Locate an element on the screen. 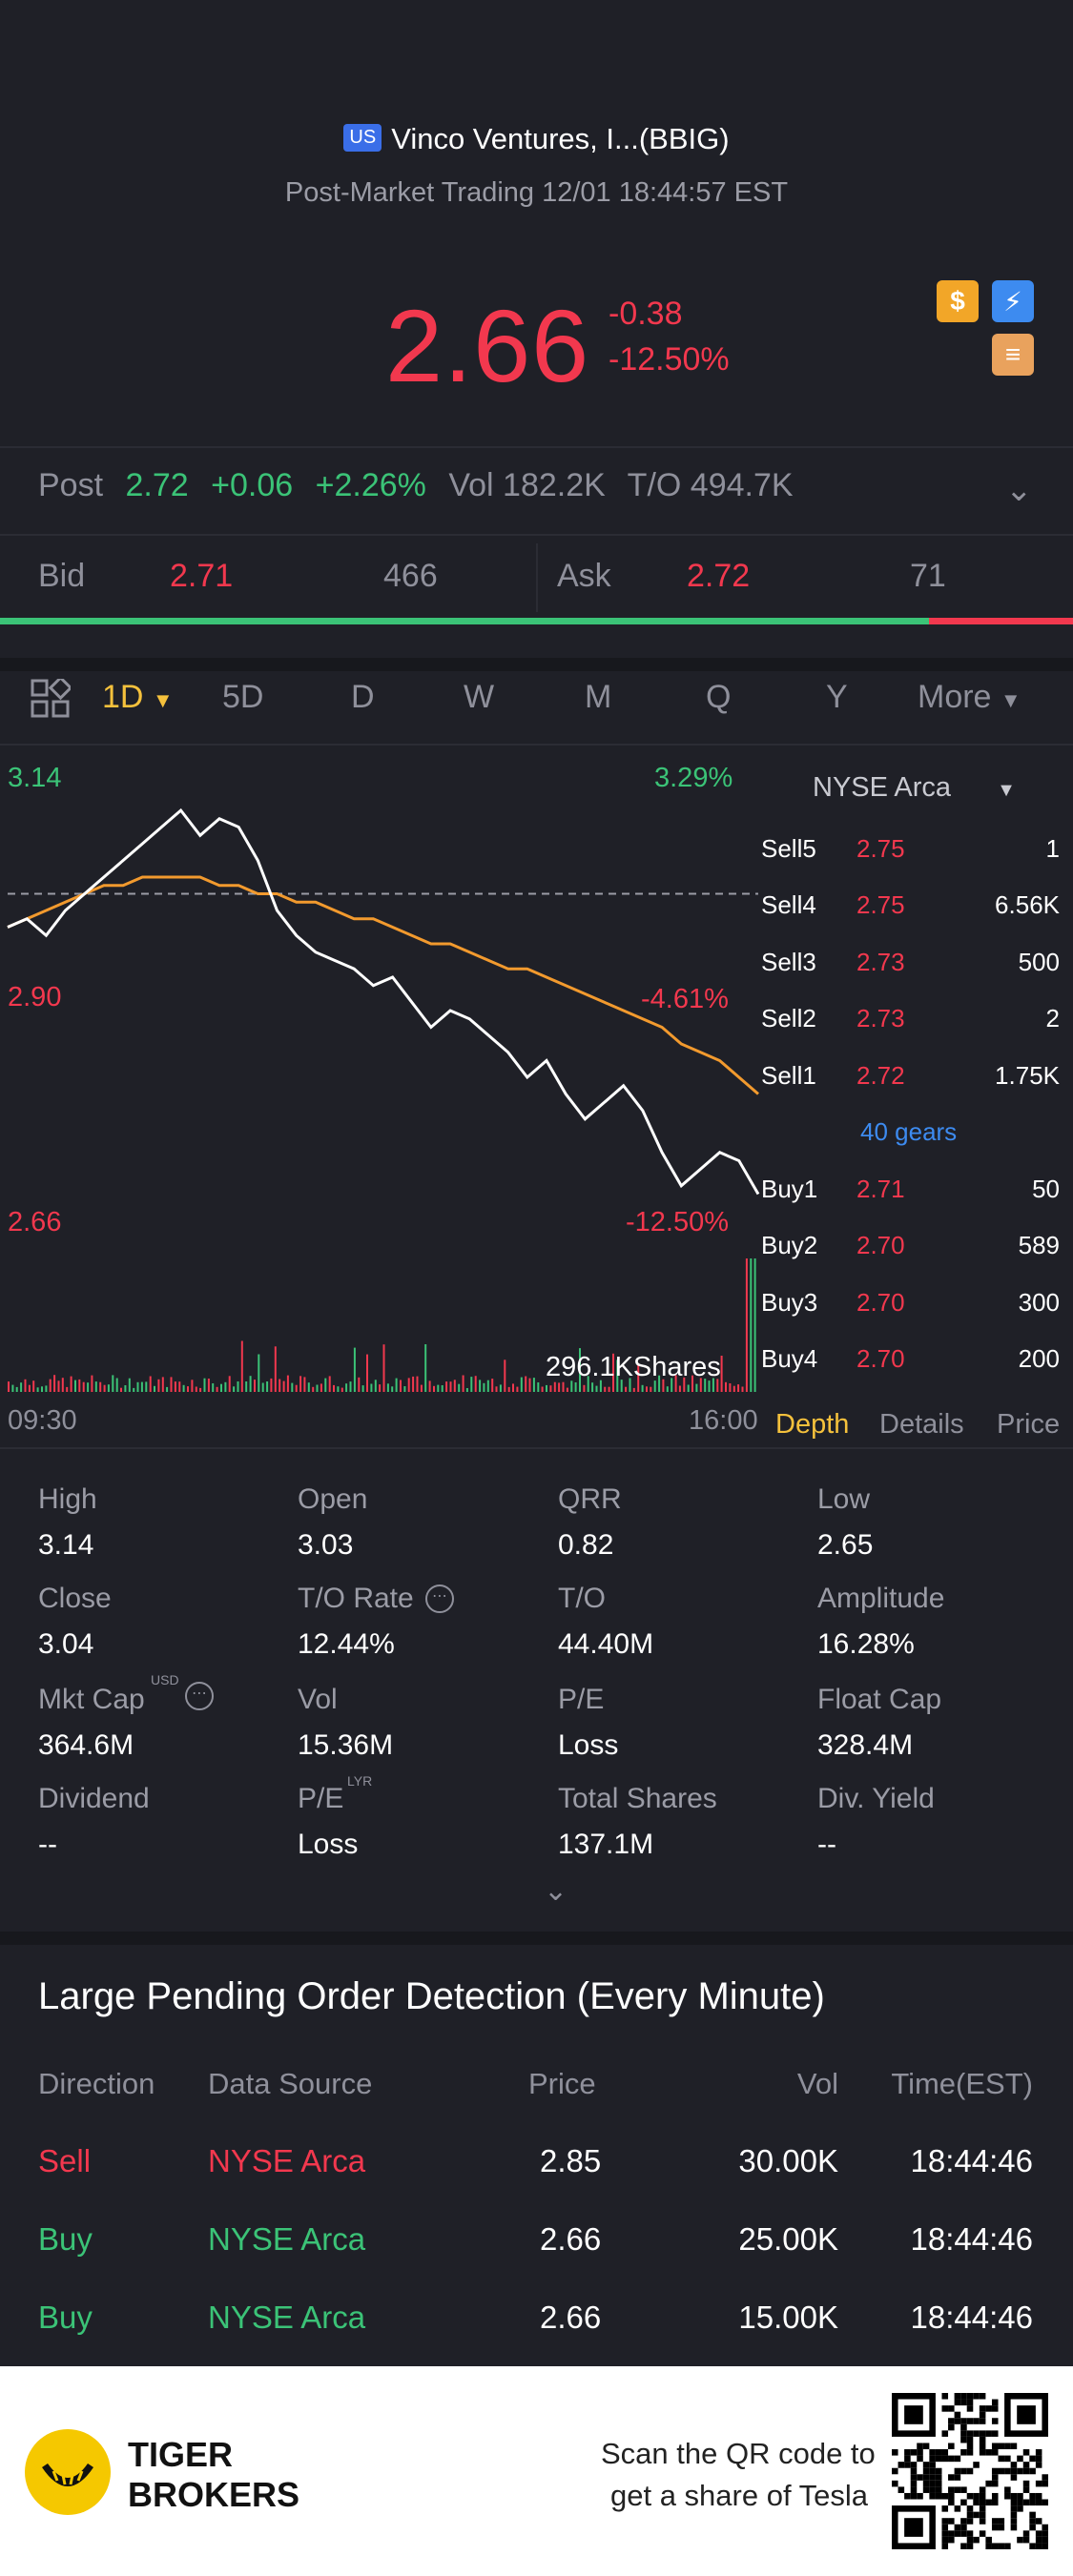 The width and height of the screenshot is (1073, 2576). chart-layout-icon is located at coordinates (52, 701).